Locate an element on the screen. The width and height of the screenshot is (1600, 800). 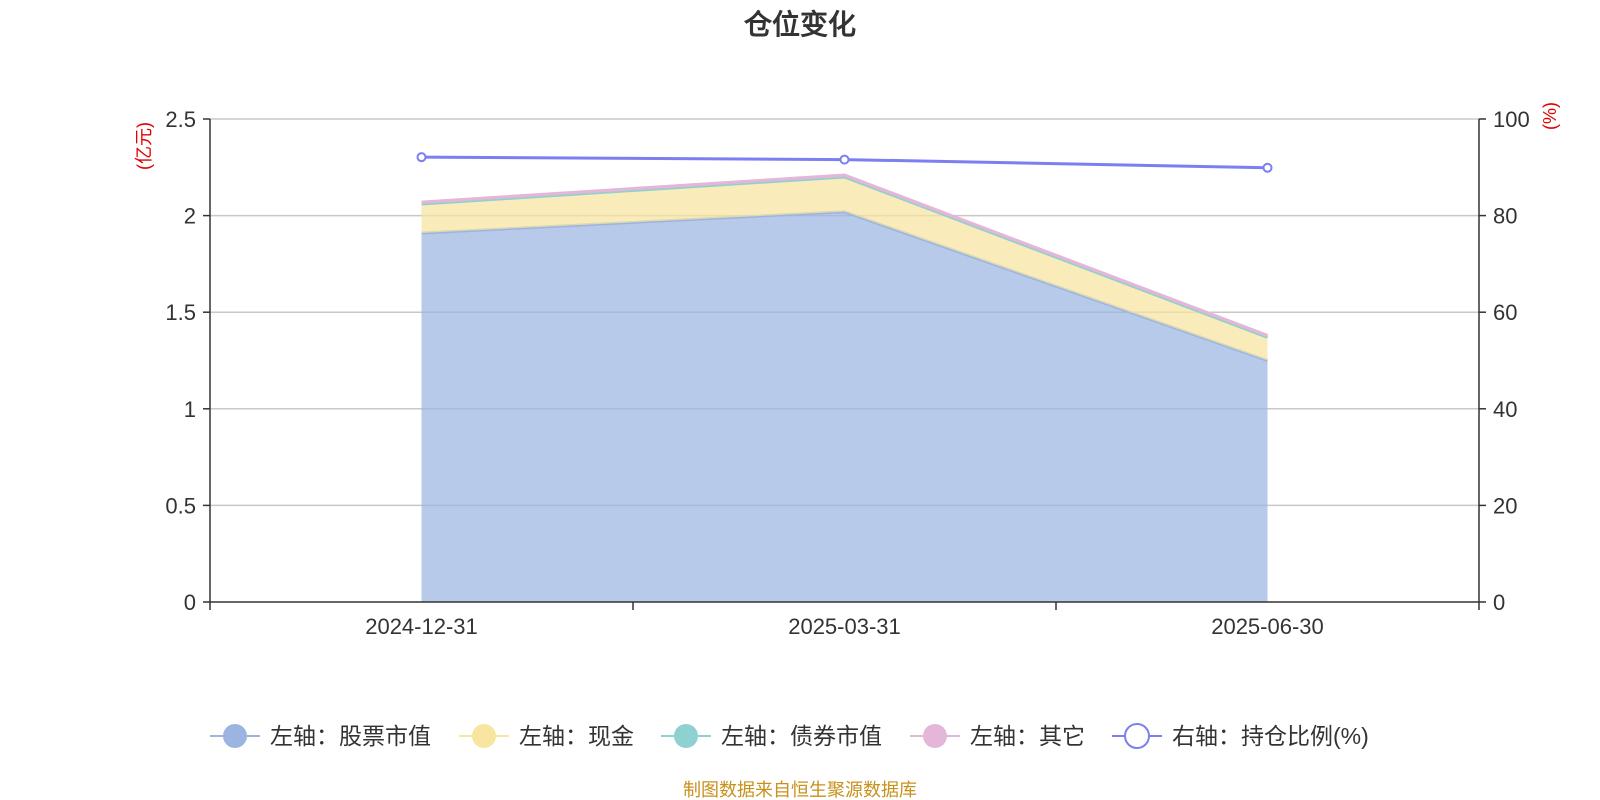
legend: 左轴：股票市值 左轴：现金 左轴：债券市值 左轴：其它 右轴：持仓比例(%) is located at coordinates (789, 736).